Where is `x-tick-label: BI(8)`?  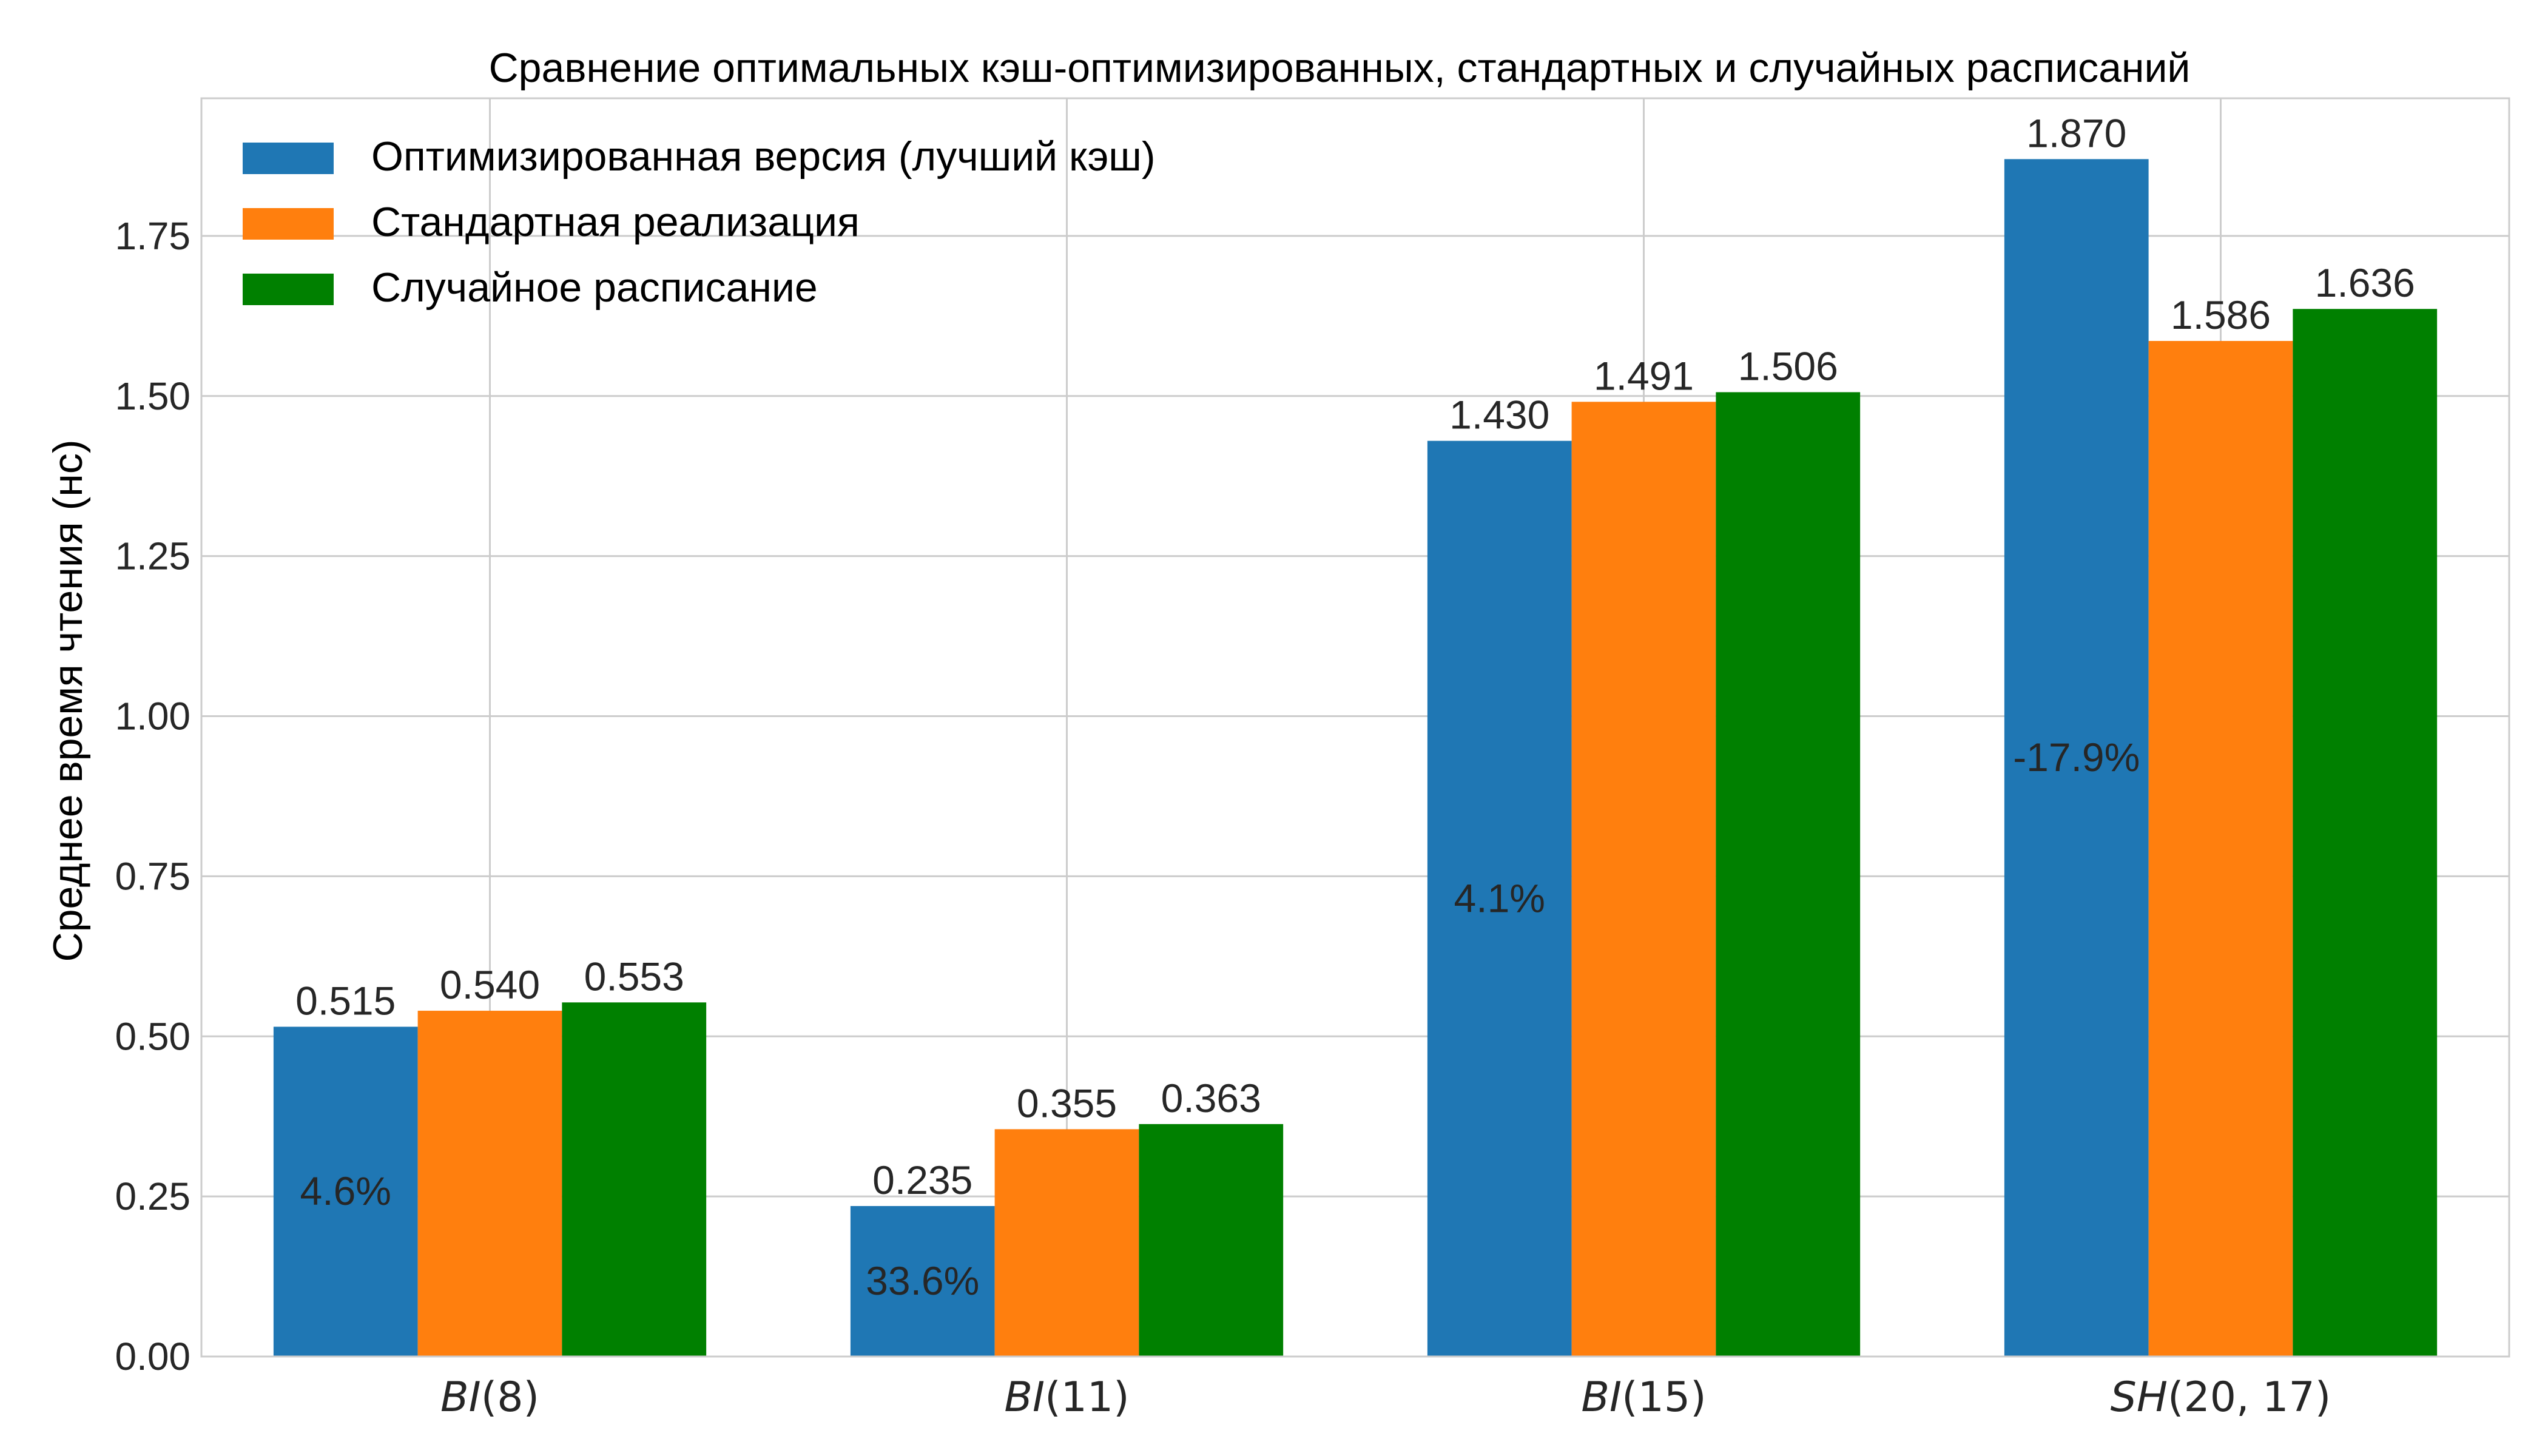 x-tick-label: BI(8) is located at coordinates (489, 1397).